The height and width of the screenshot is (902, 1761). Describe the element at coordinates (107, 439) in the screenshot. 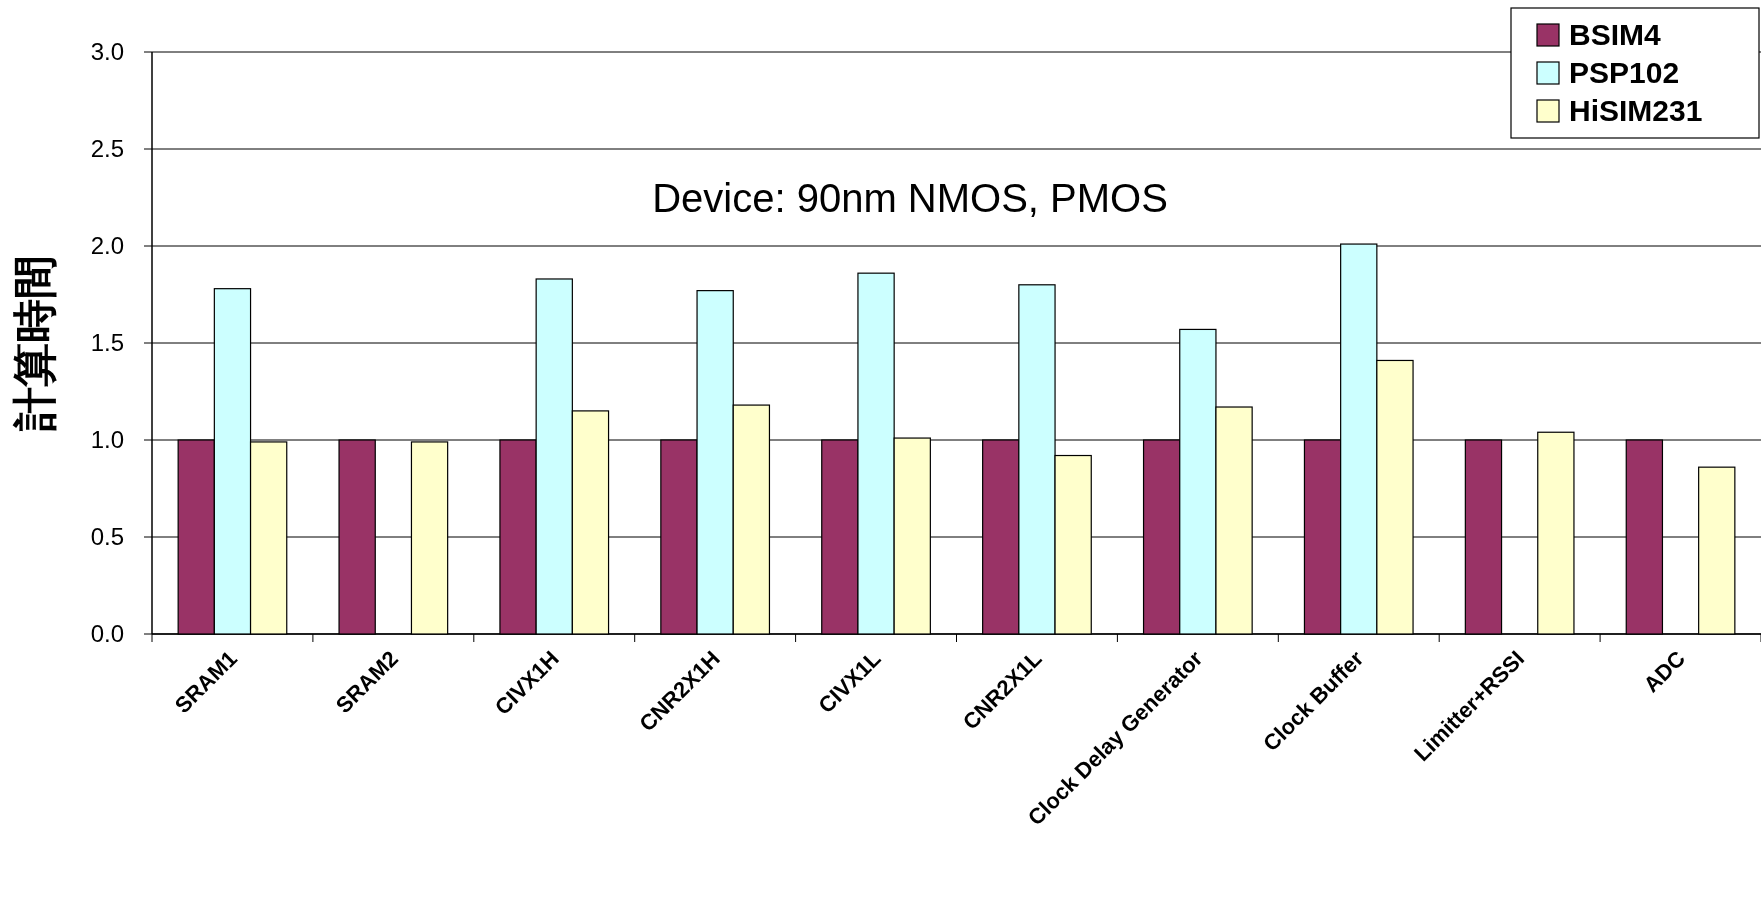

I see `ytick: 1.0` at that location.